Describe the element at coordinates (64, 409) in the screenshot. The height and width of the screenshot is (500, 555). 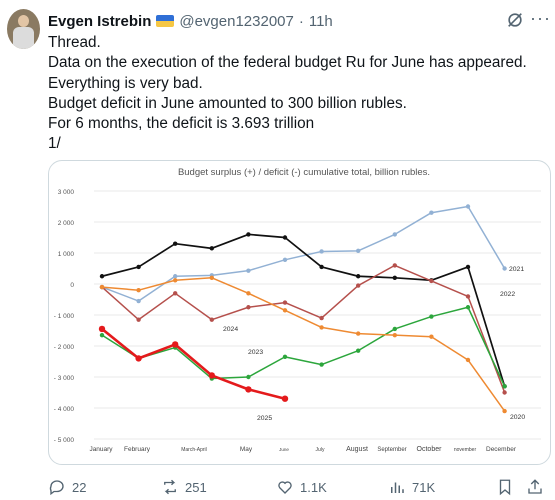
I see `y-tick-label: - 4 000` at that location.